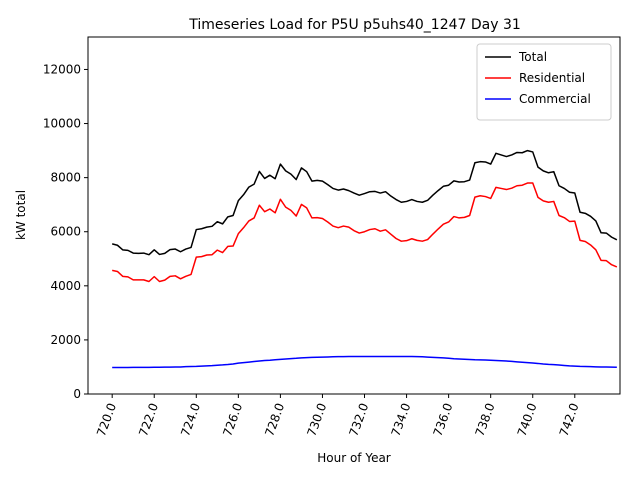  Describe the element at coordinates (527, 419) in the screenshot. I see `x-tick-label: 740.0` at that location.